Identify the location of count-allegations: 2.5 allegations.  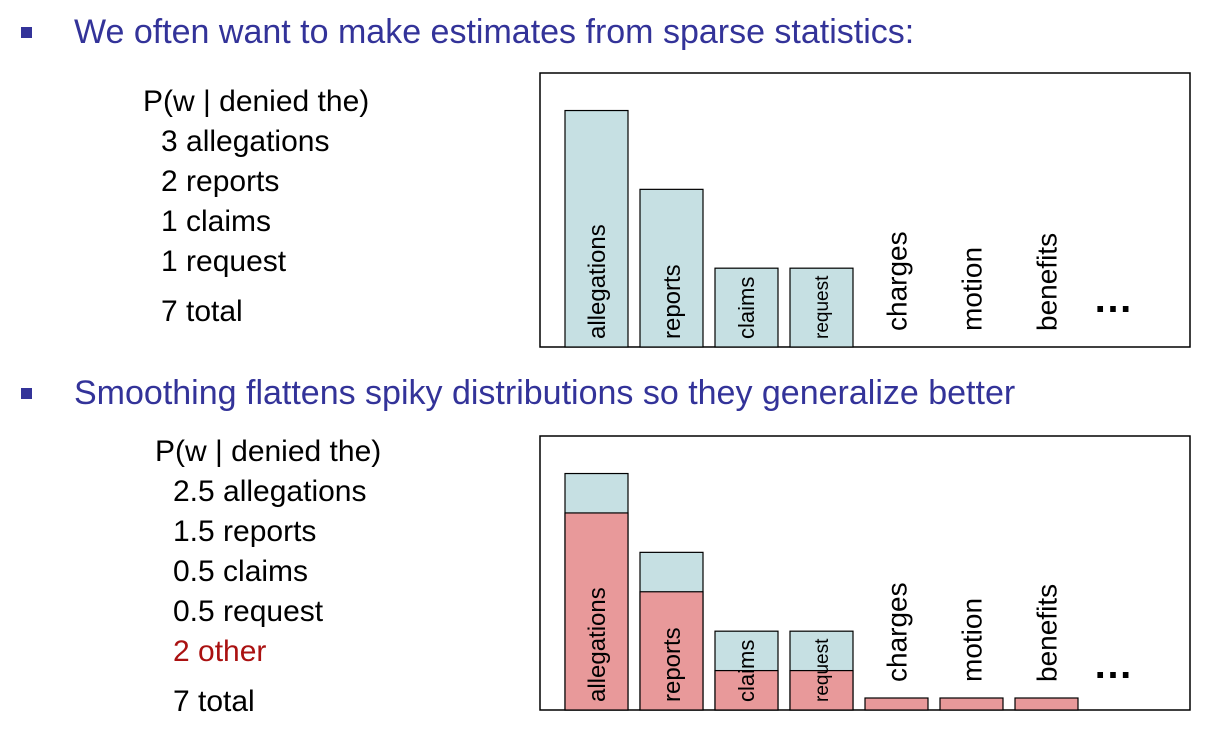
(270, 491).